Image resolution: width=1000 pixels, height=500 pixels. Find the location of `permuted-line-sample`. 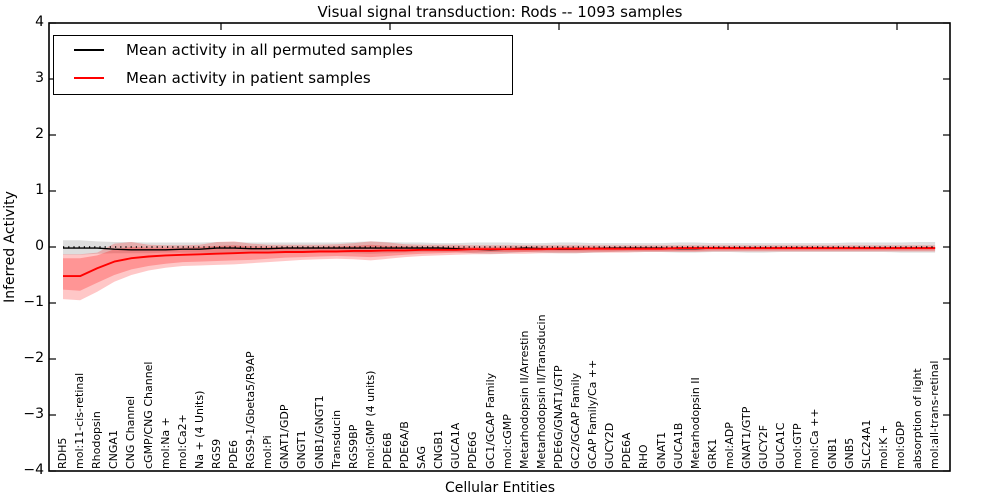

permuted-line-sample is located at coordinates (89, 50).